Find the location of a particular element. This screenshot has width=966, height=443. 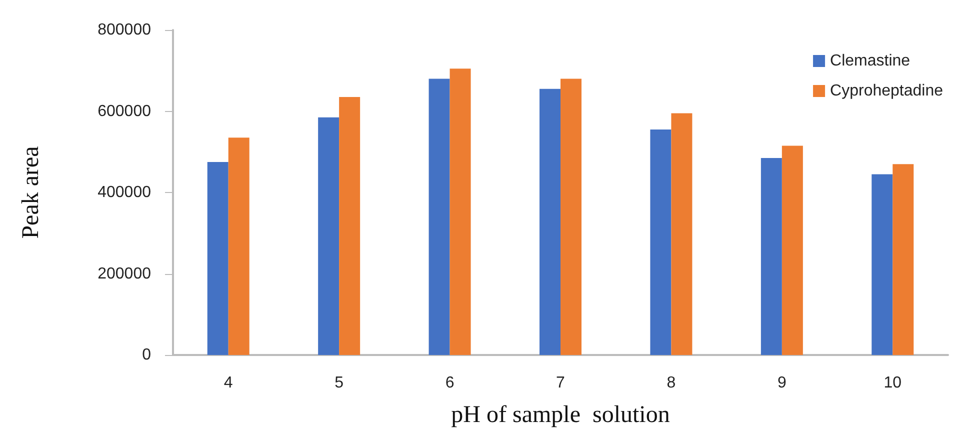

legend-label: Cyproheptadine is located at coordinates (887, 91).